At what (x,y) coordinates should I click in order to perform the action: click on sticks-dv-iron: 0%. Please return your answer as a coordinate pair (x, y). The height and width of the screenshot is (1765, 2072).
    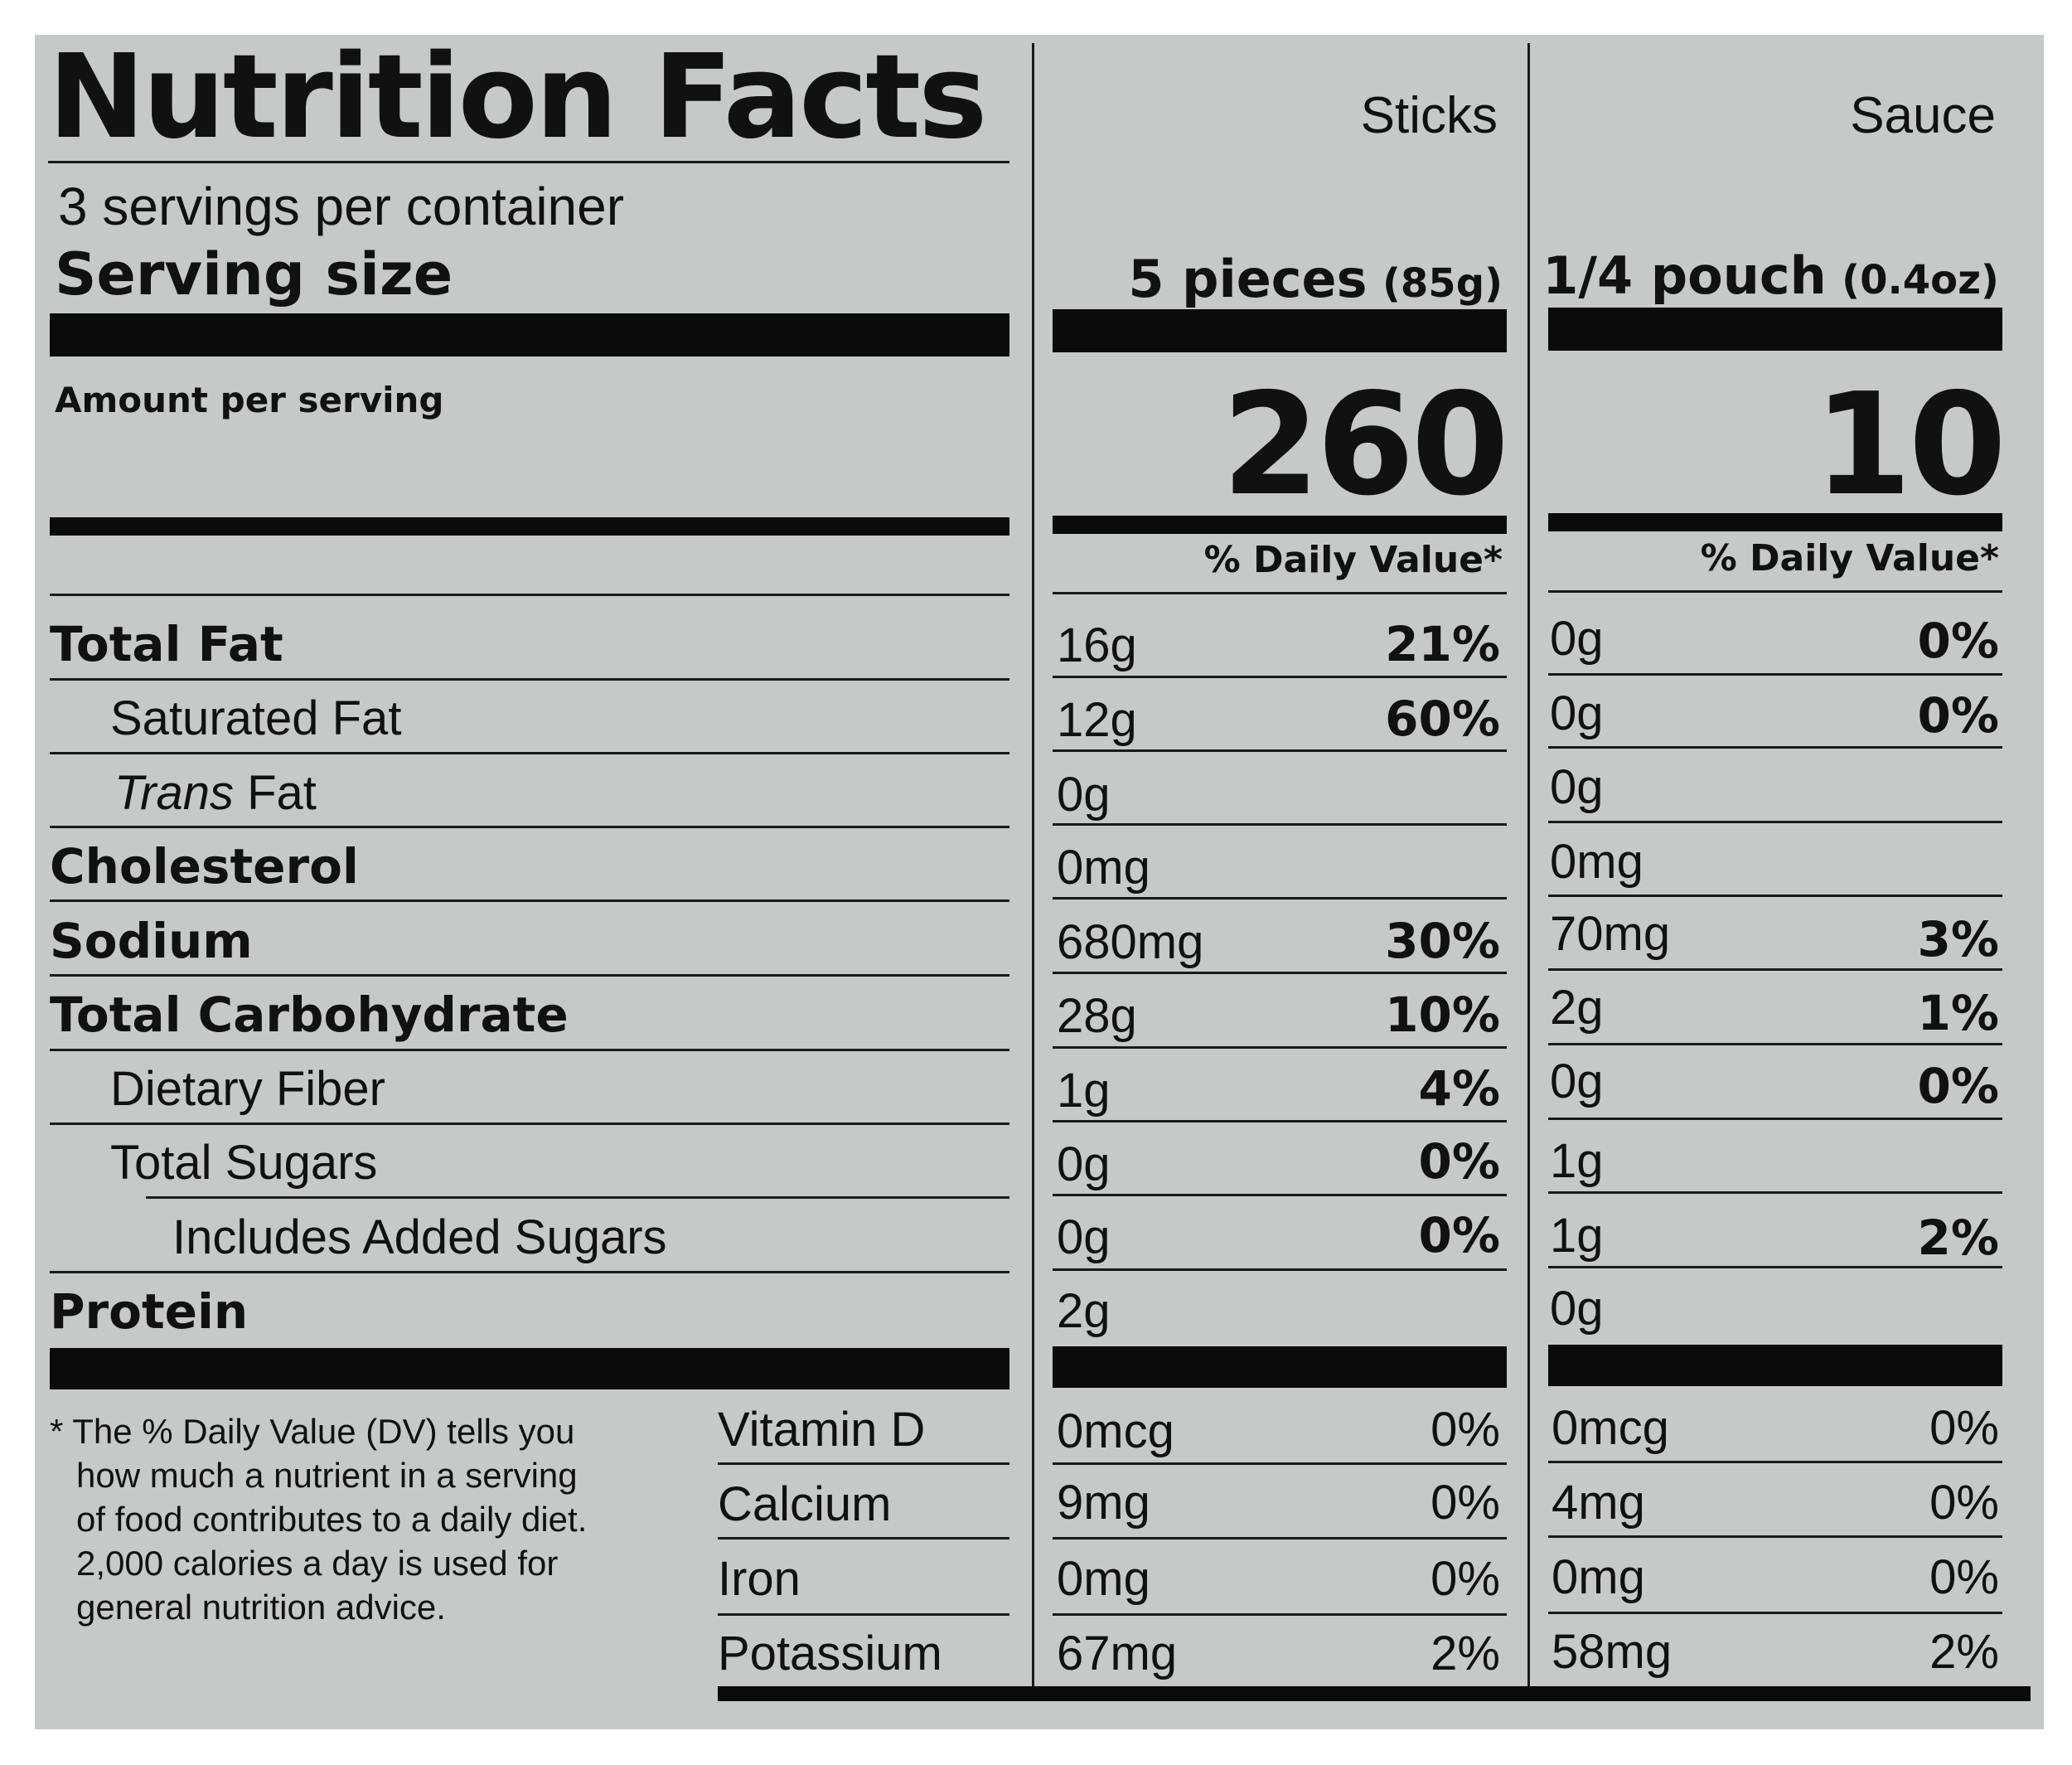
    Looking at the image, I should click on (1465, 1579).